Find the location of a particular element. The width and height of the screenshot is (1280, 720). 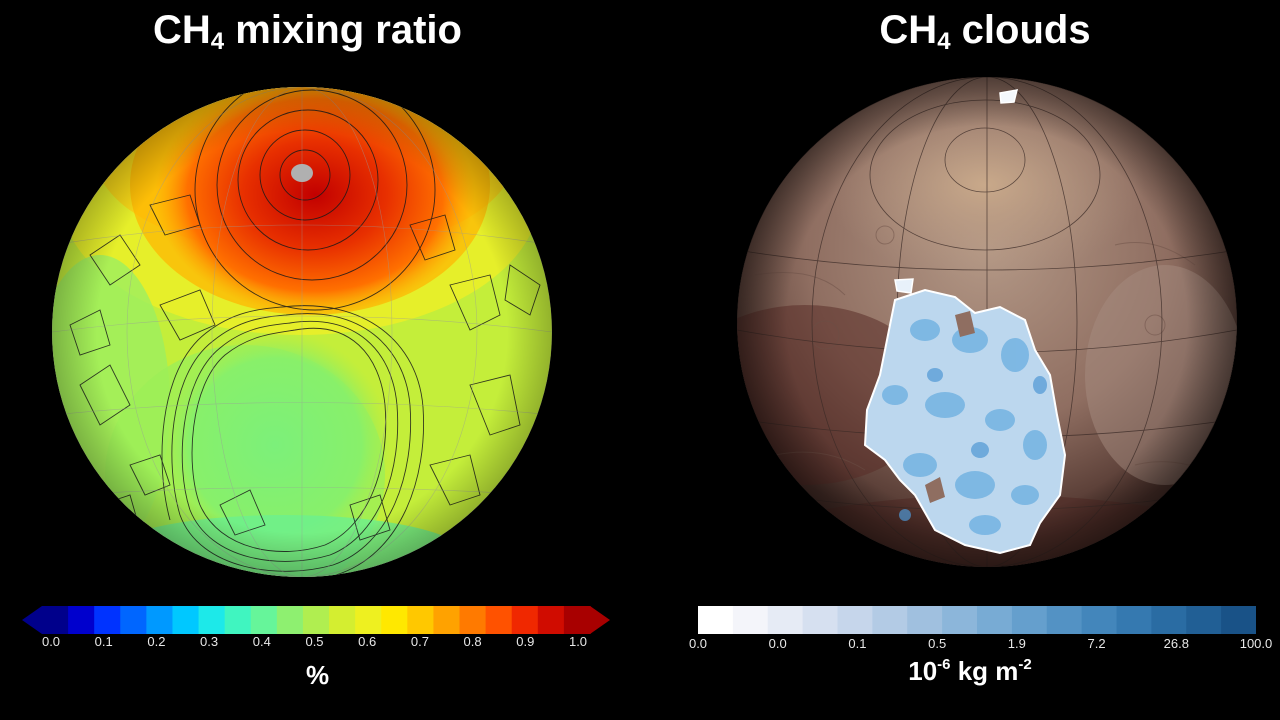

right-panel-title: CH4 clouds is located at coordinates (985, 31).